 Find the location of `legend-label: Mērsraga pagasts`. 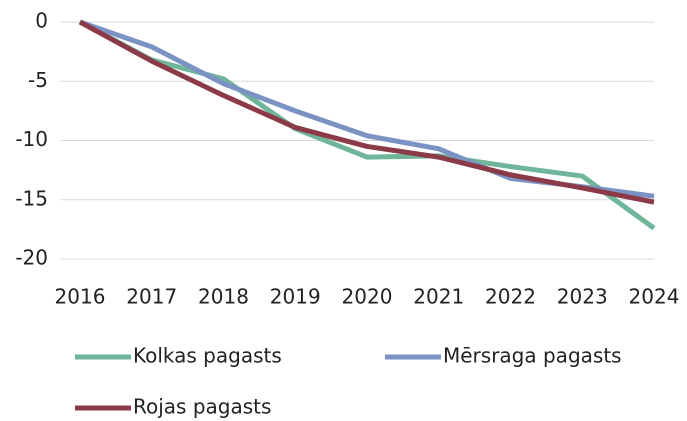

legend-label: Mērsraga pagasts is located at coordinates (532, 356).